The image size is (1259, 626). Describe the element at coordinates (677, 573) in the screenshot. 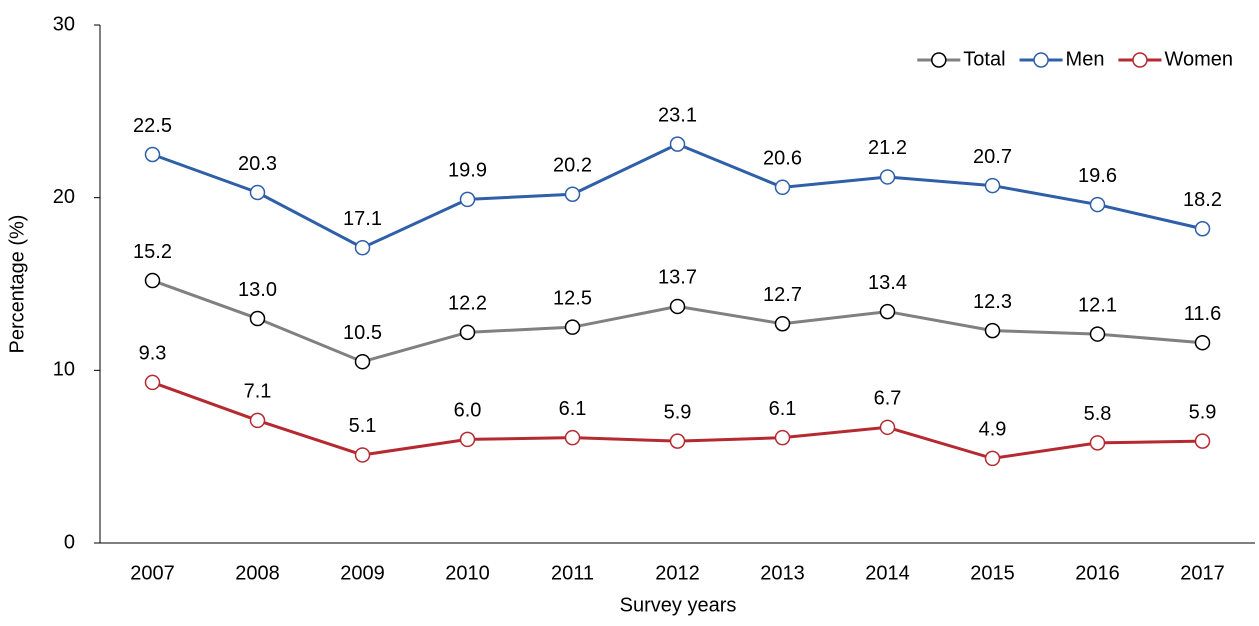

I see `x-tick-label: 2012` at that location.